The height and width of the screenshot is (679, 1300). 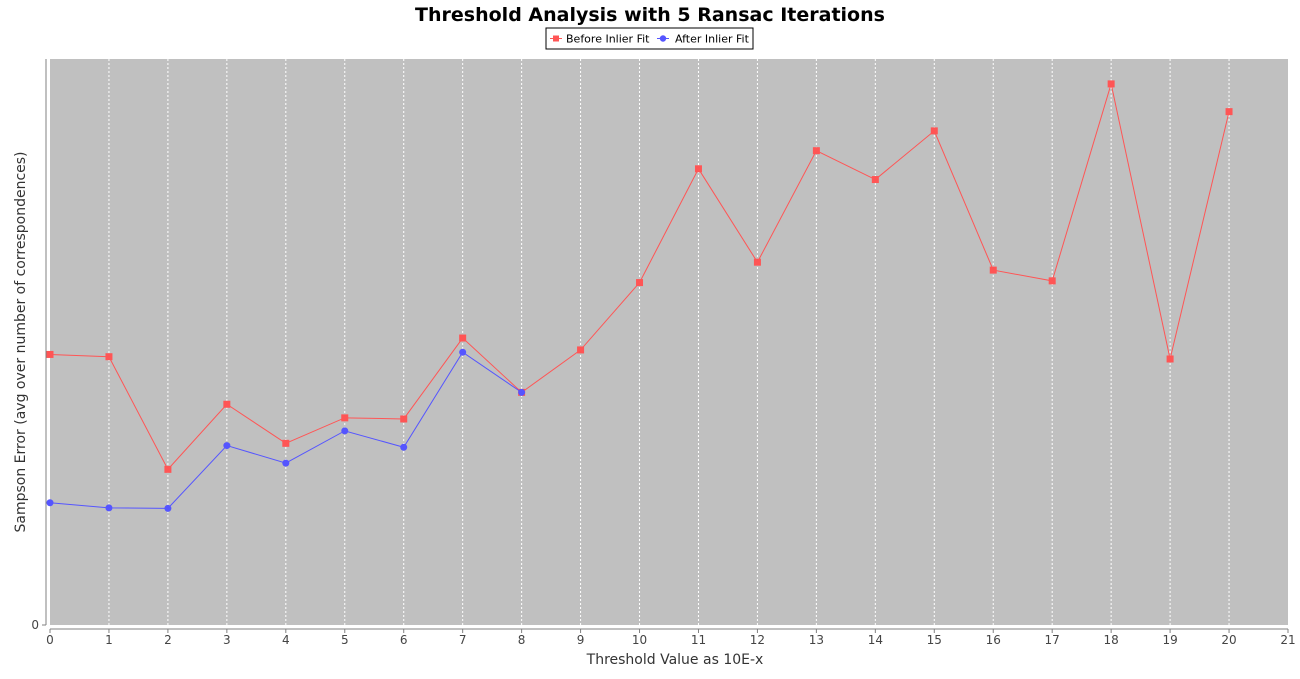 What do you see at coordinates (404, 640) in the screenshot?
I see `x-tick-label: 6` at bounding box center [404, 640].